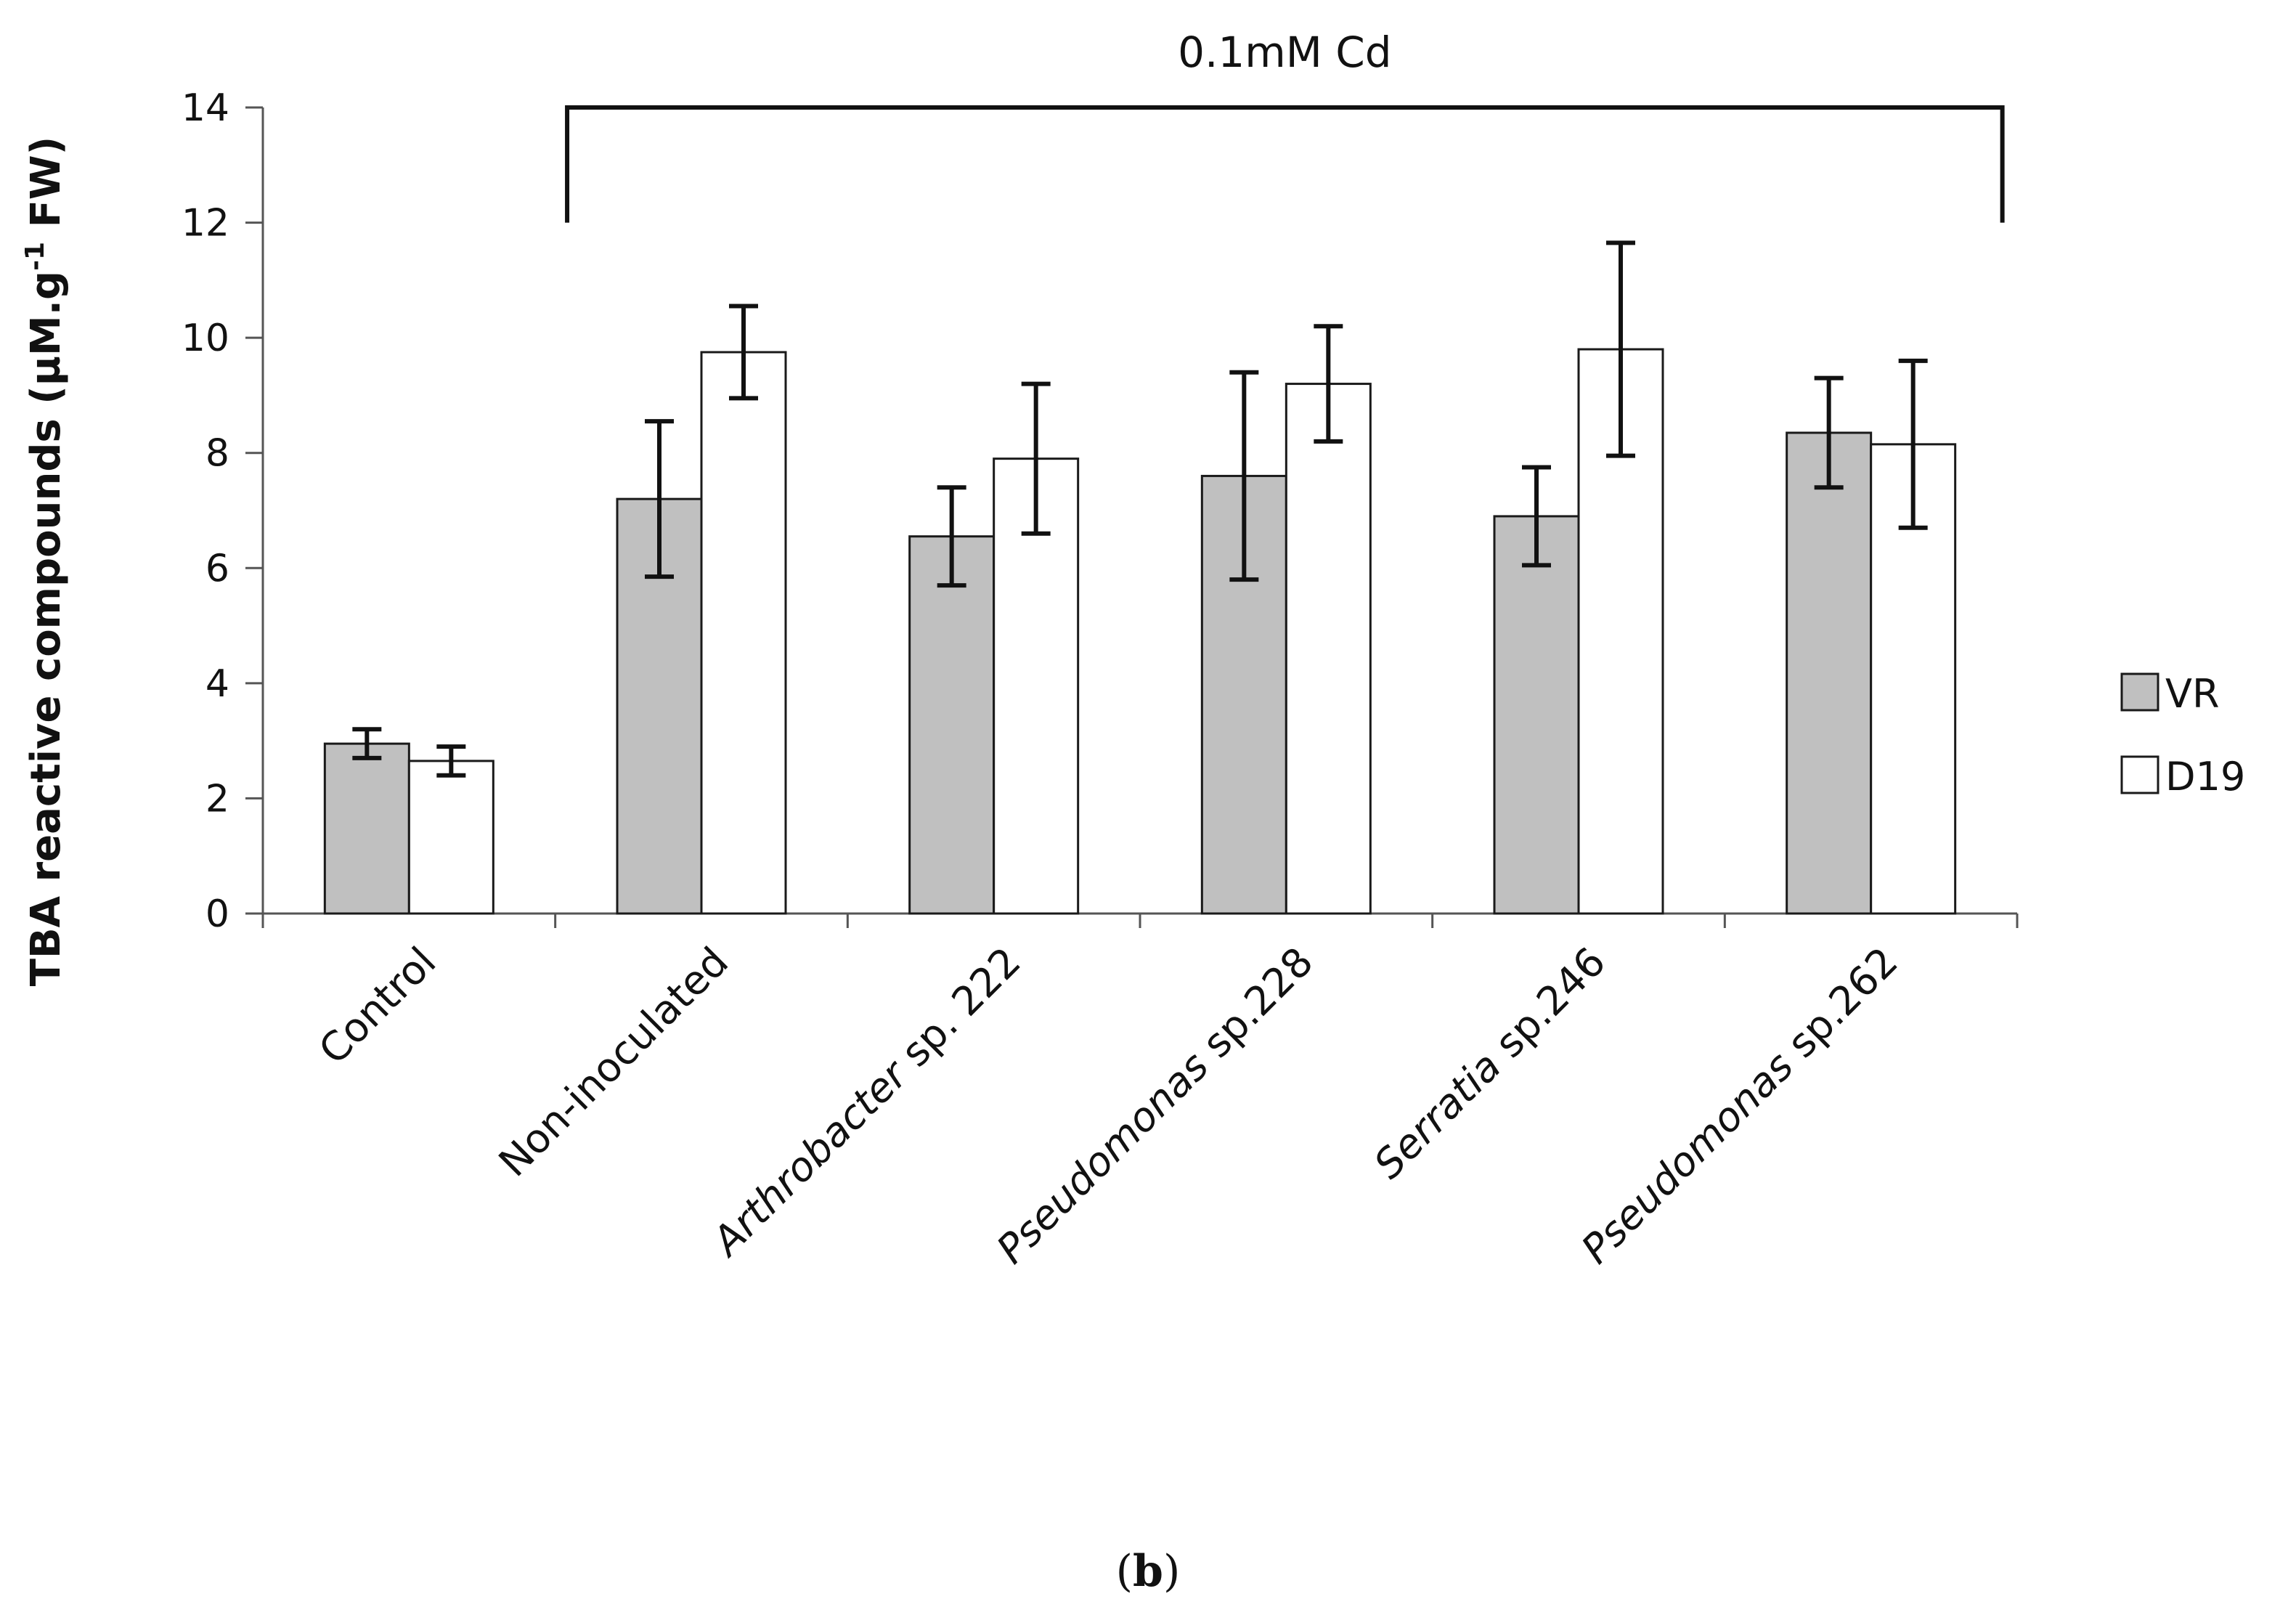 Image resolution: width=2296 pixels, height=1615 pixels. I want to click on legend: VR D19, so click(2182, 735).